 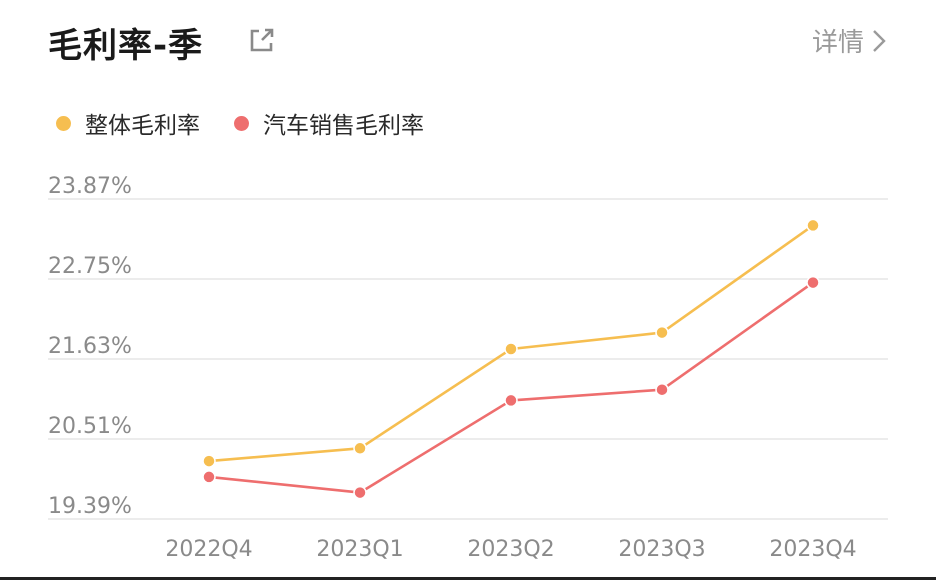 What do you see at coordinates (879, 40) in the screenshot?
I see `chevron-right-icon` at bounding box center [879, 40].